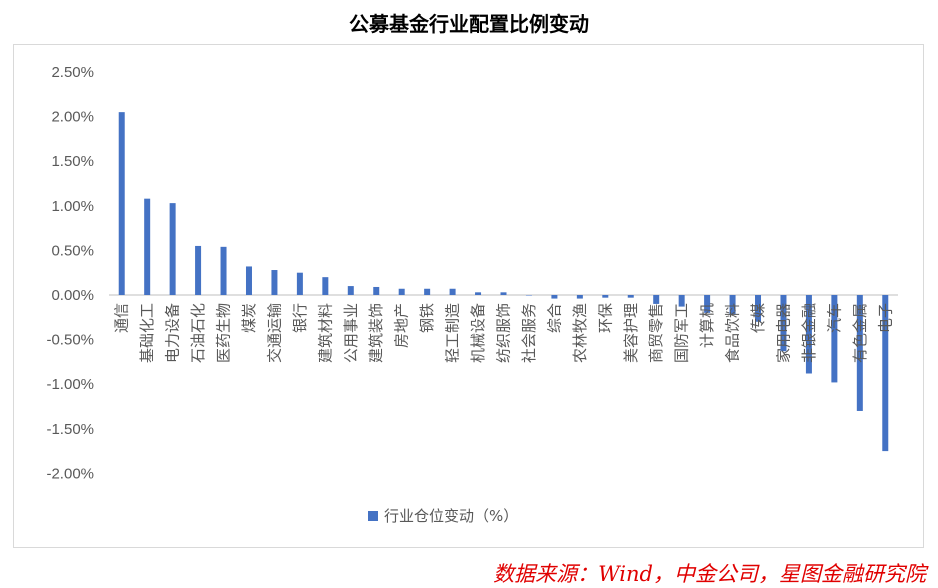  What do you see at coordinates (72, 161) in the screenshot?
I see `y-tick-label: 1.50%` at bounding box center [72, 161].